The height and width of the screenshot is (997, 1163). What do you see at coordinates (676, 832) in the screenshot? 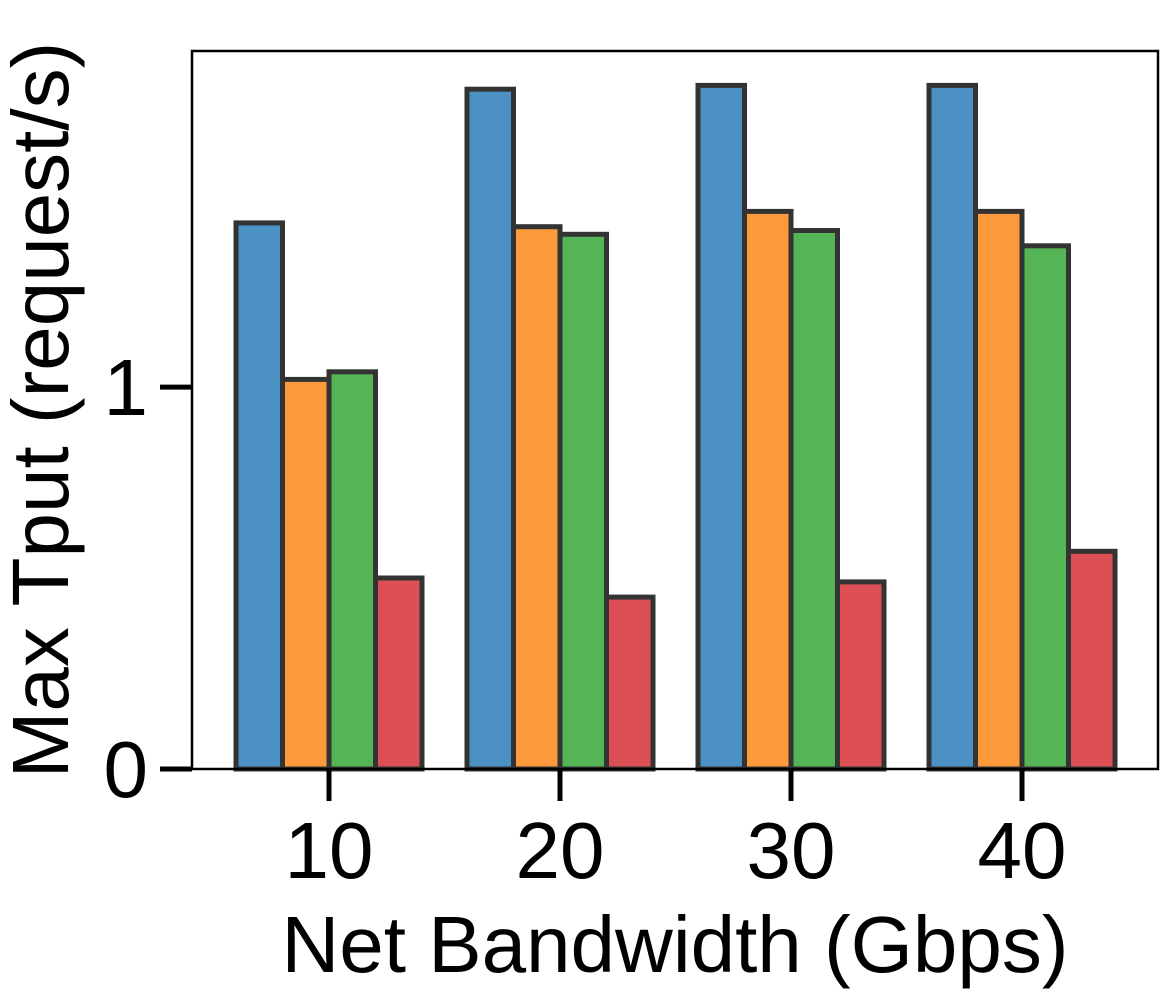
I see `x-axis: 10 20 30 40` at bounding box center [676, 832].